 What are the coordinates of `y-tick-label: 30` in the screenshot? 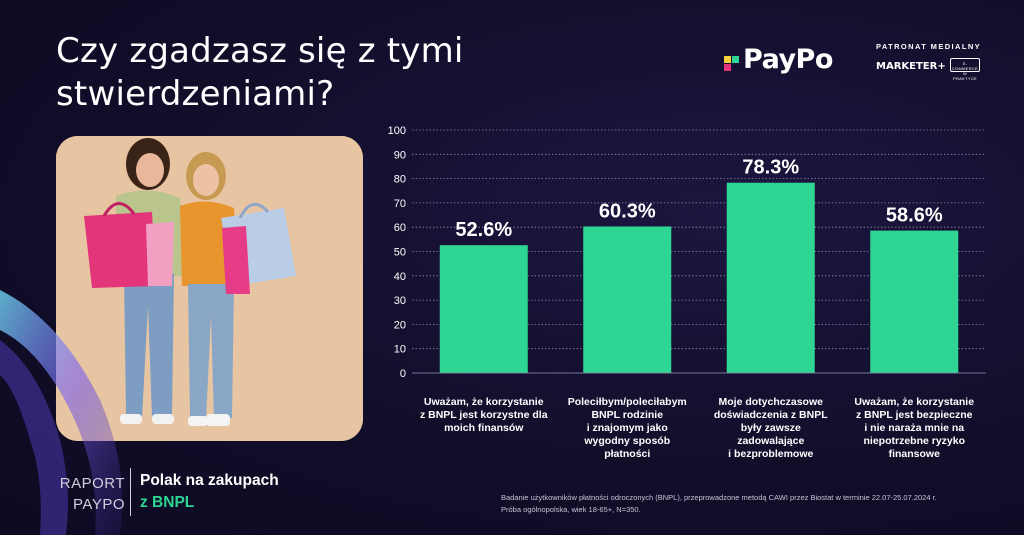 It's located at (400, 301).